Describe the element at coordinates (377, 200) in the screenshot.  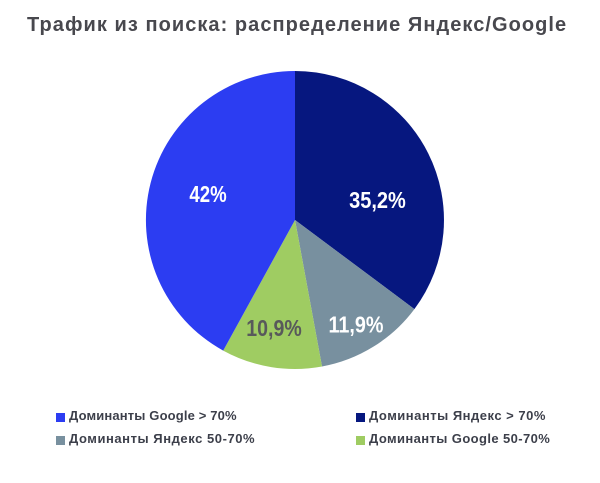
I see `svg-text: 35,2%` at that location.